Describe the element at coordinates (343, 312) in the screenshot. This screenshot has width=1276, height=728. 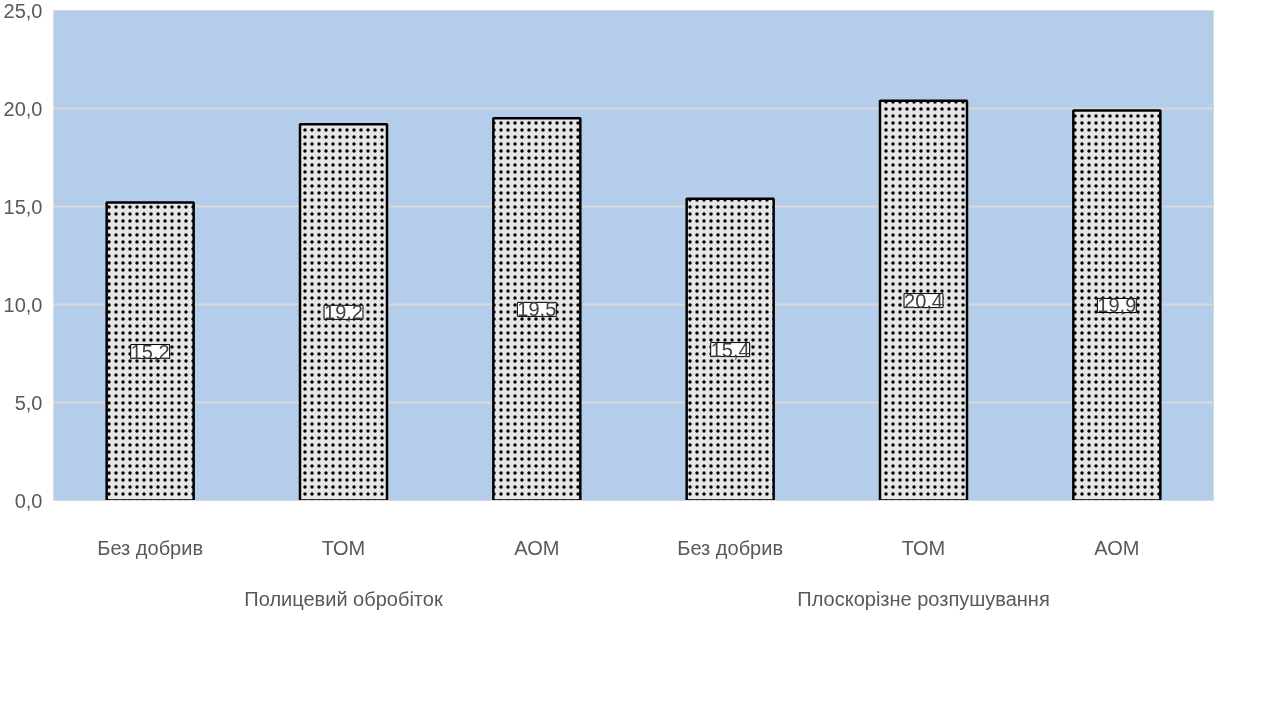
I see `data-label: 19,2` at that location.